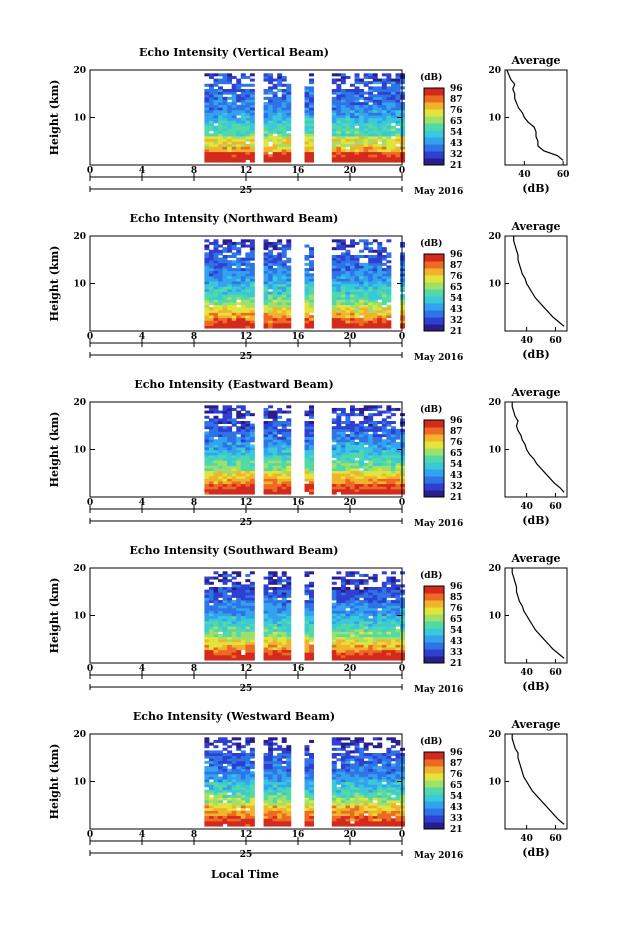  Describe the element at coordinates (142, 337) in the screenshot. I see `x-tick-label: 4` at that location.